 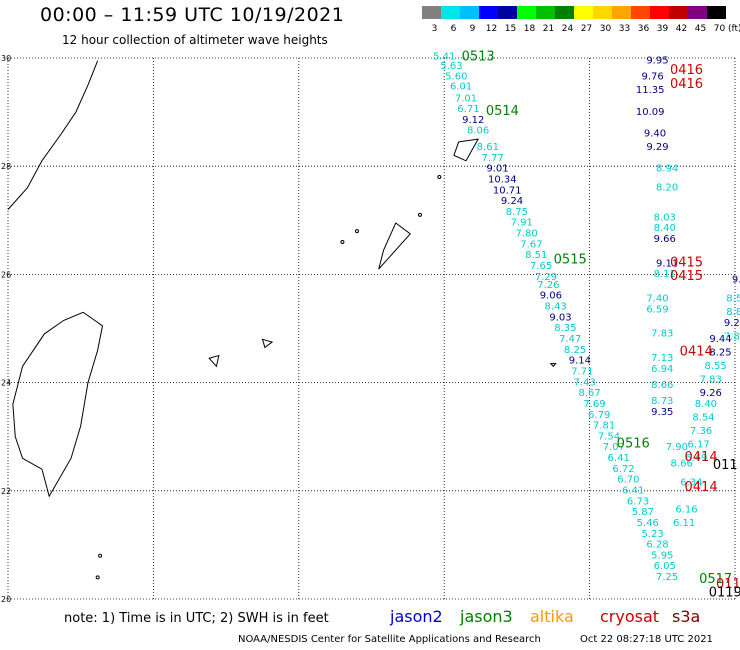 What do you see at coordinates (192, 15) in the screenshot?
I see `page-title: 00:00 – 11:59 UTC 10/19/2021` at bounding box center [192, 15].